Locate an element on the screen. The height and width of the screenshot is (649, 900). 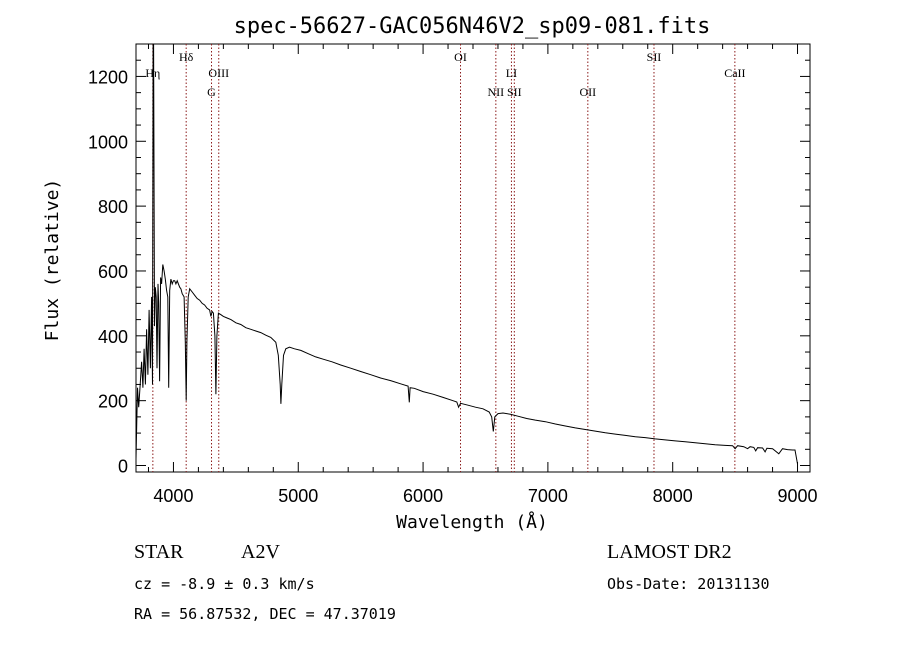
spectral-line-label: LI is located at coordinates (511, 73).